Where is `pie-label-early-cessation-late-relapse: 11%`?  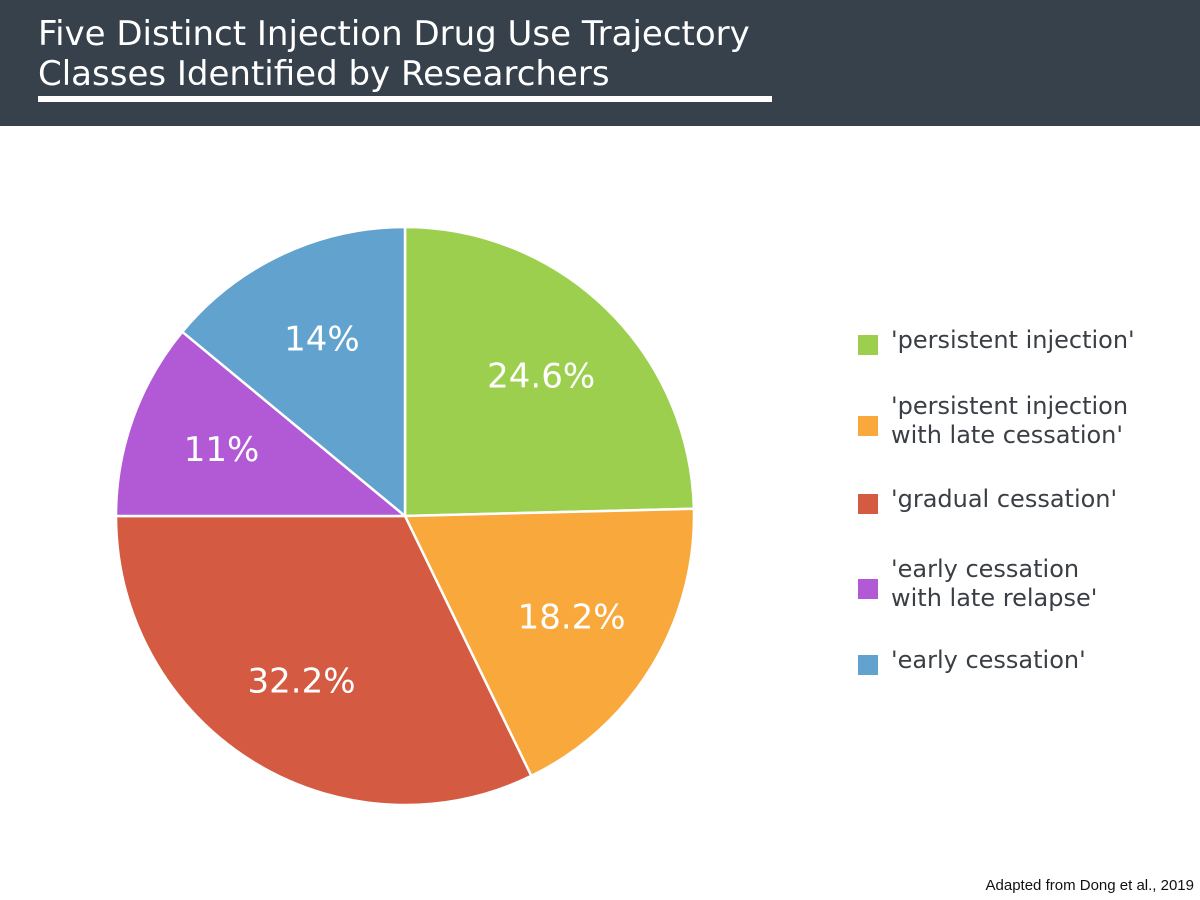 pie-label-early-cessation-late-relapse: 11% is located at coordinates (222, 450).